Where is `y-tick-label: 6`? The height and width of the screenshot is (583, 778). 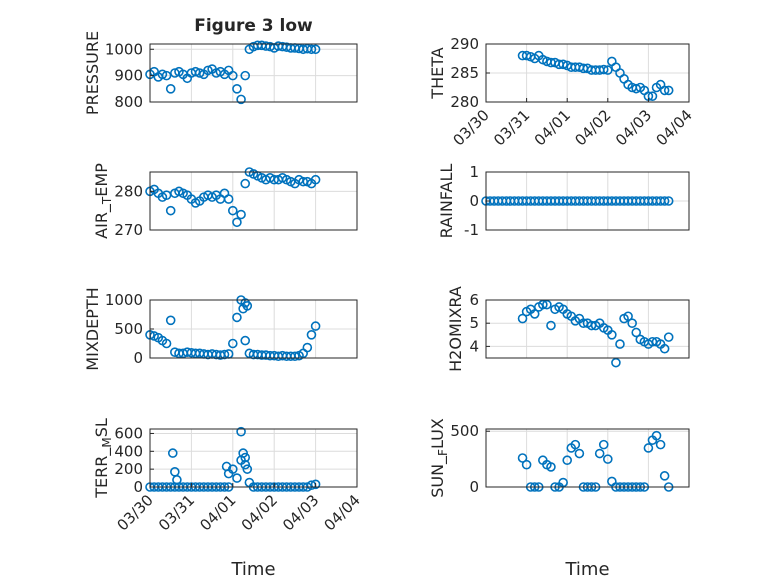
y-tick-label: 6 is located at coordinates (474, 300).